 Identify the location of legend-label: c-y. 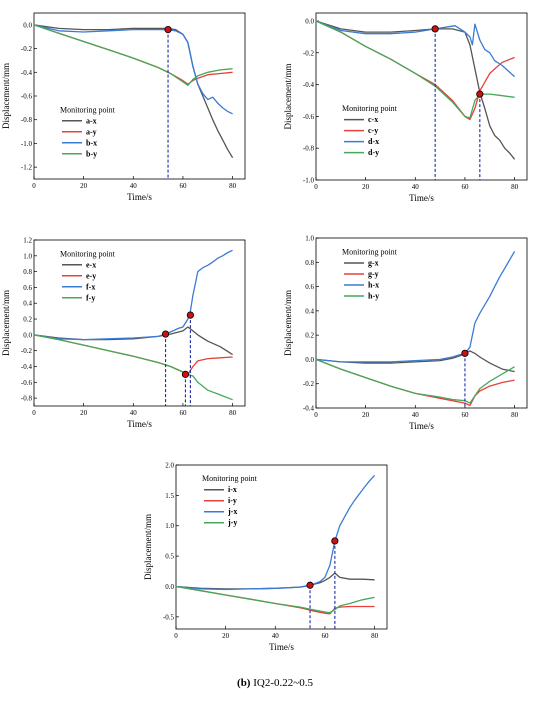
(373, 130).